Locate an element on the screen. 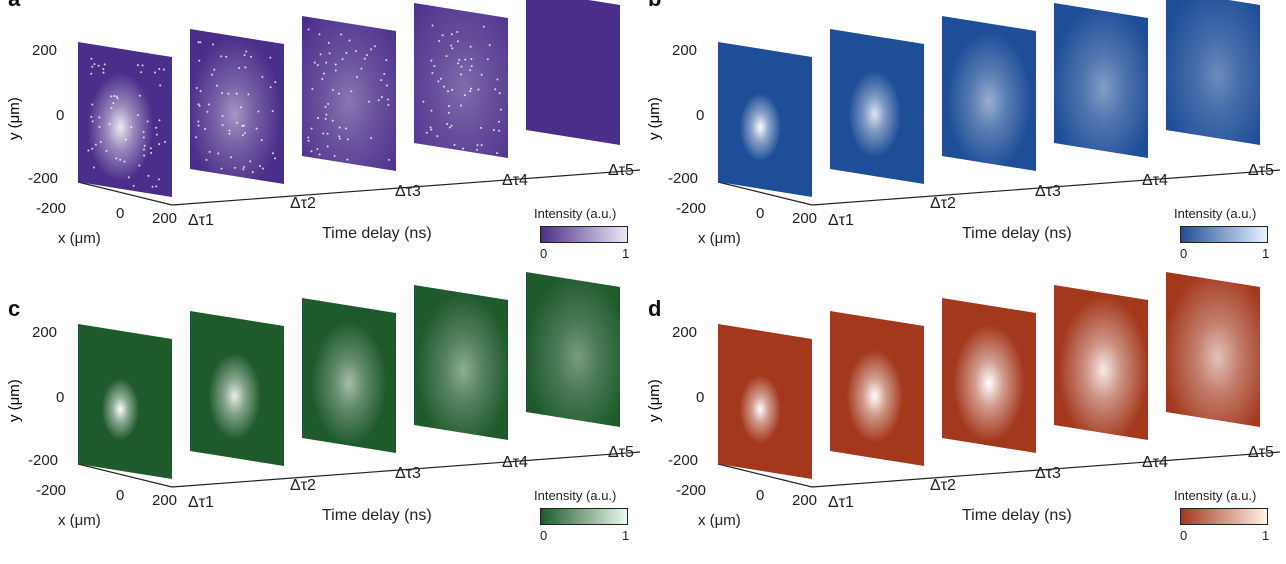 The width and height of the screenshot is (1286, 564). colorbar is located at coordinates (584, 516).